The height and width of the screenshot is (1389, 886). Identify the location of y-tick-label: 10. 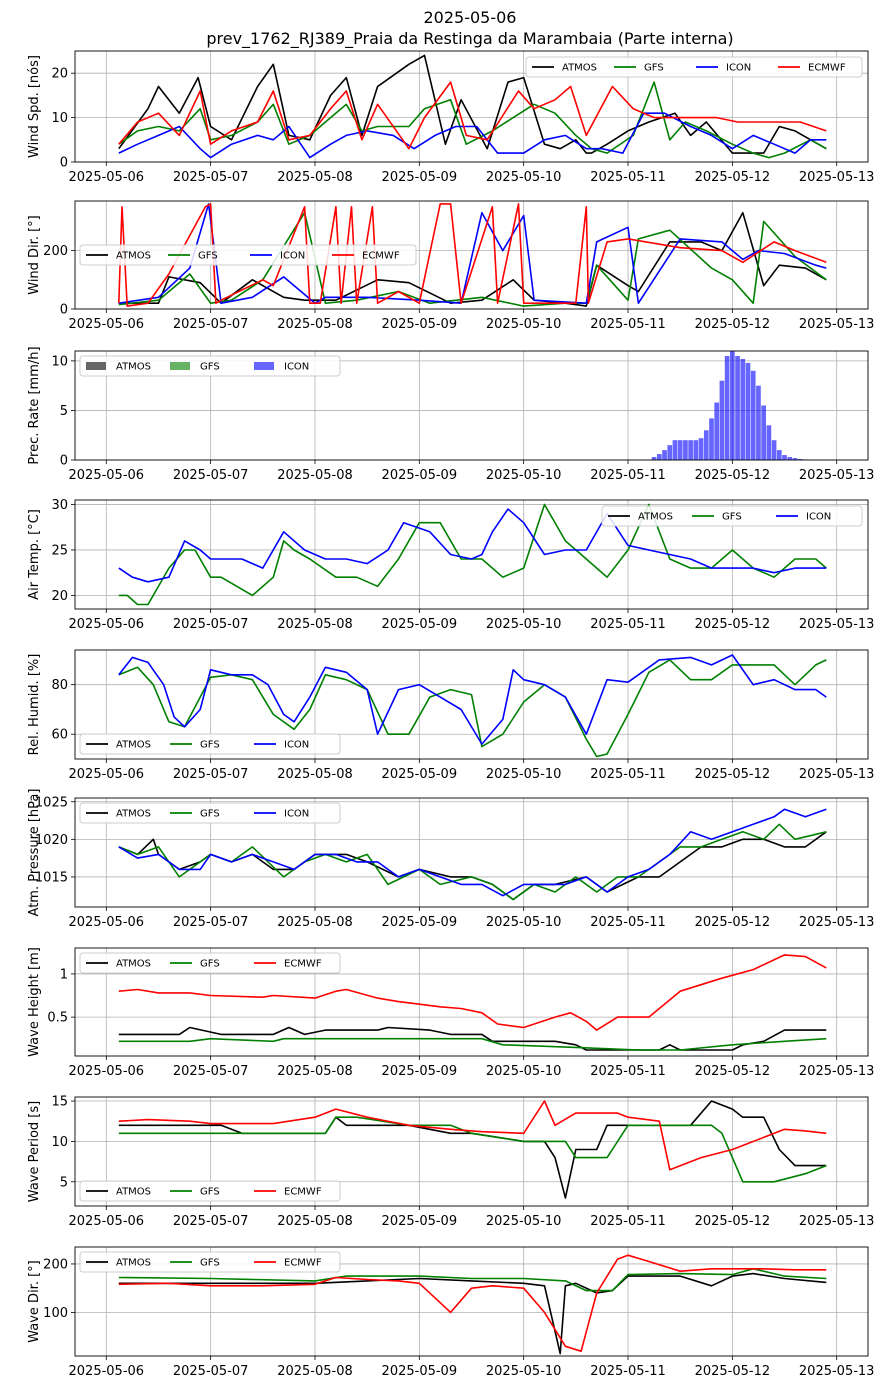
(59, 361).